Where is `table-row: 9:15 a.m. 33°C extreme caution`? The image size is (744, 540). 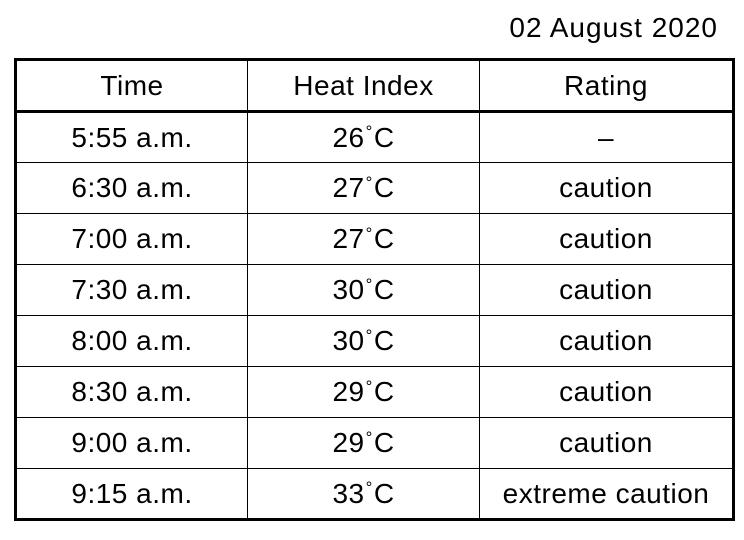 table-row: 9:15 a.m. 33°C extreme caution is located at coordinates (374, 494).